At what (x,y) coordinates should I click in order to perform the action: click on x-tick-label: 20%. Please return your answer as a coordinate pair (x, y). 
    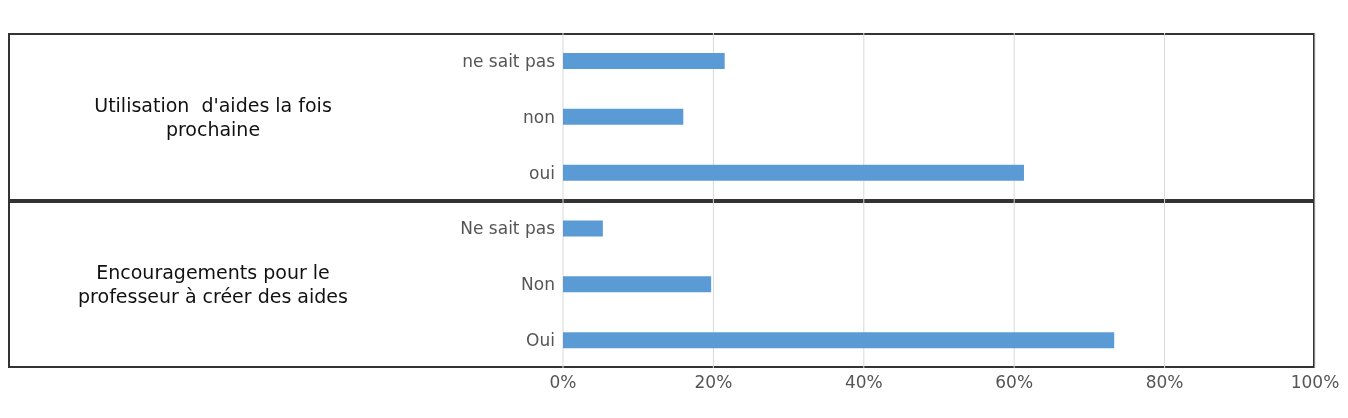
    Looking at the image, I should click on (713, 382).